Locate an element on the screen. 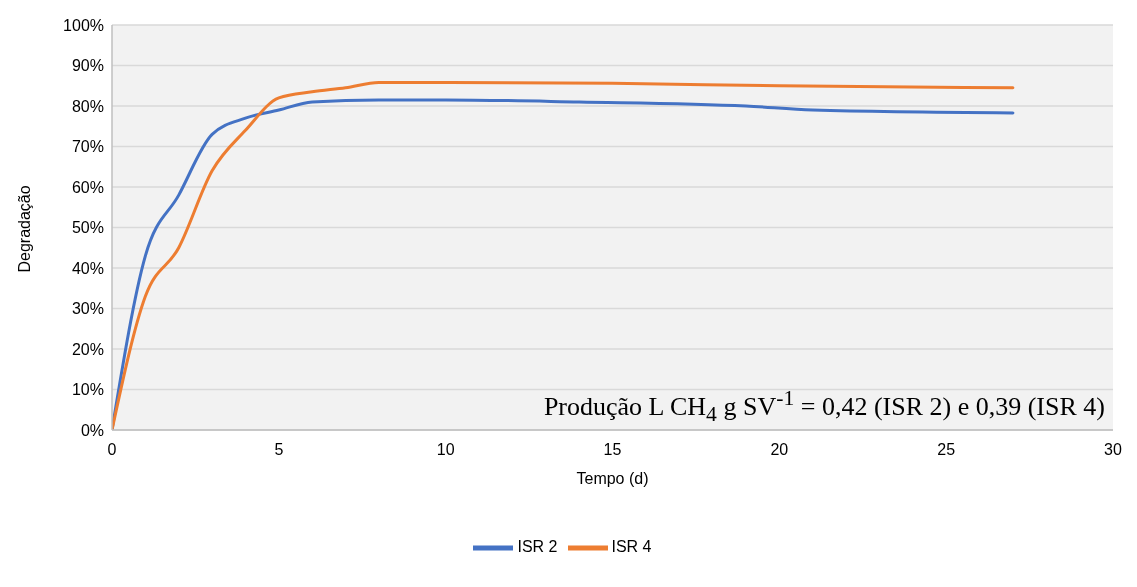 This screenshot has width=1137, height=587. y-tick-label: 80% is located at coordinates (87, 106).